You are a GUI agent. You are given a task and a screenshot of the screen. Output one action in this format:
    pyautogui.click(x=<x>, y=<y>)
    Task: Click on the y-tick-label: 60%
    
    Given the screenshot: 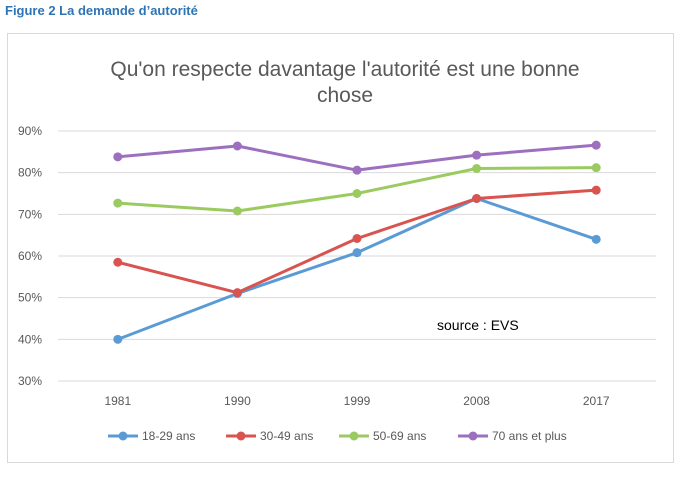 What is the action you would take?
    pyautogui.click(x=30, y=256)
    